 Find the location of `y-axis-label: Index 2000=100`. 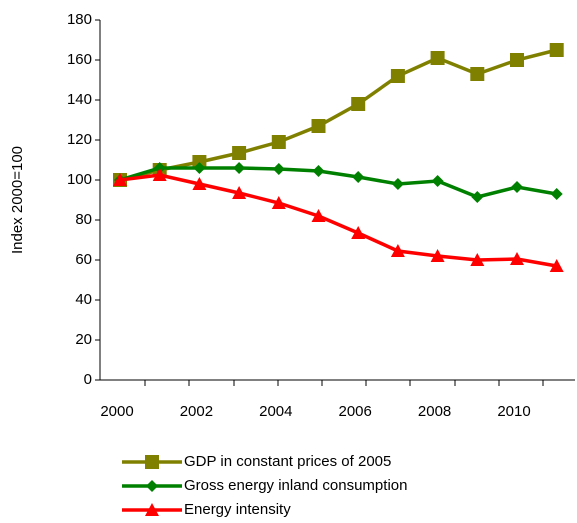

y-axis-label: Index 2000=100 is located at coordinates (17, 200).